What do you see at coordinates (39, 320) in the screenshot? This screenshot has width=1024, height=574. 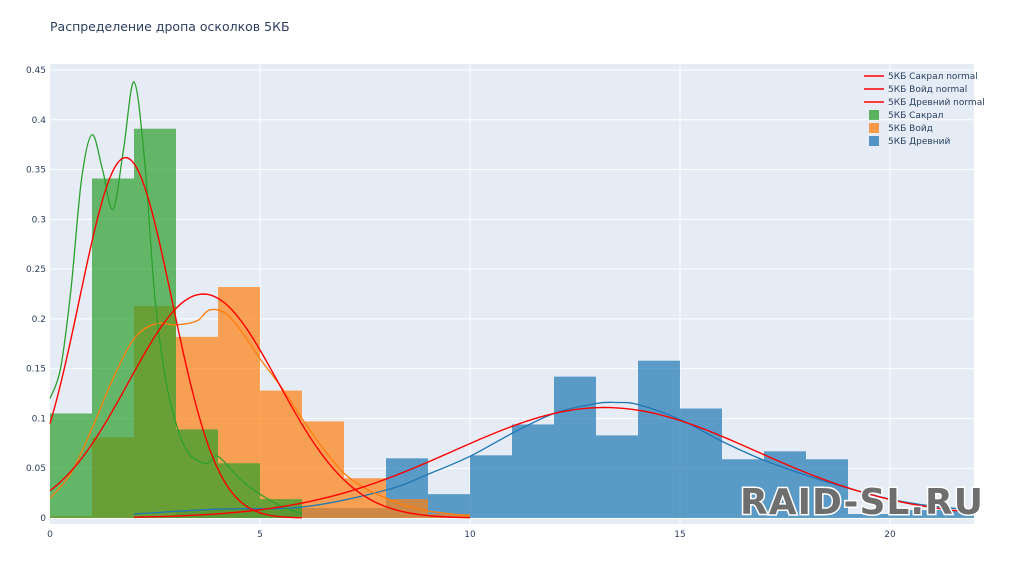 I see `y-tick-label: 0.2` at bounding box center [39, 320].